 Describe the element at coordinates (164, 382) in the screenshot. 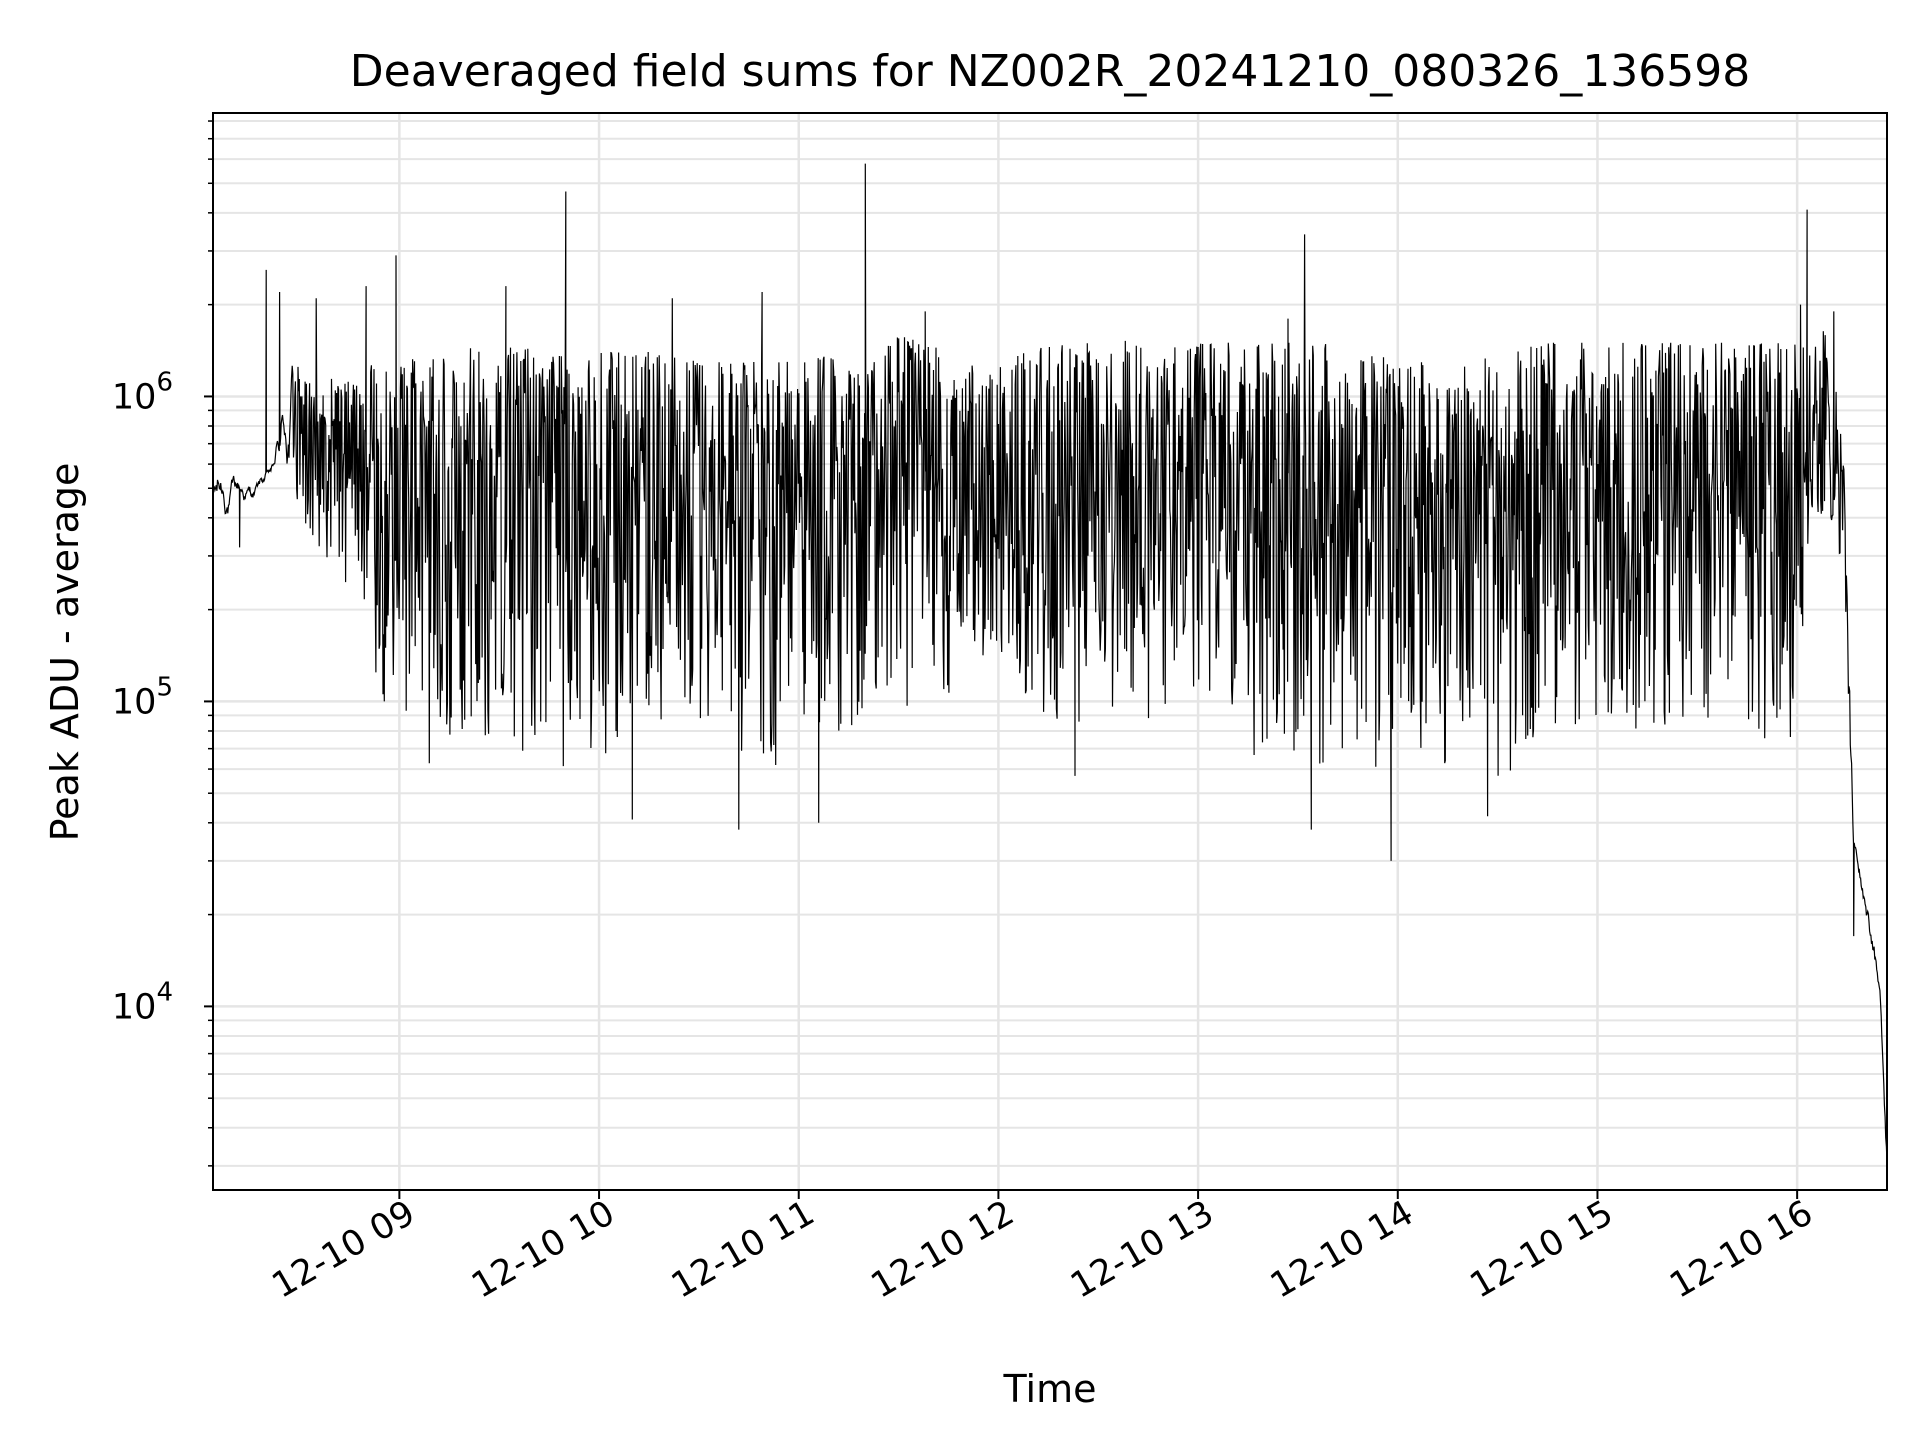

I see `y-tick-exponent: 6` at that location.